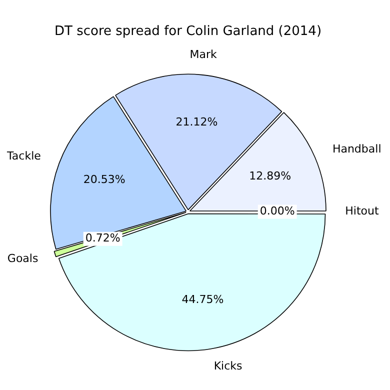  What do you see at coordinates (204, 55) in the screenshot?
I see `slice-label: Mark` at bounding box center [204, 55].